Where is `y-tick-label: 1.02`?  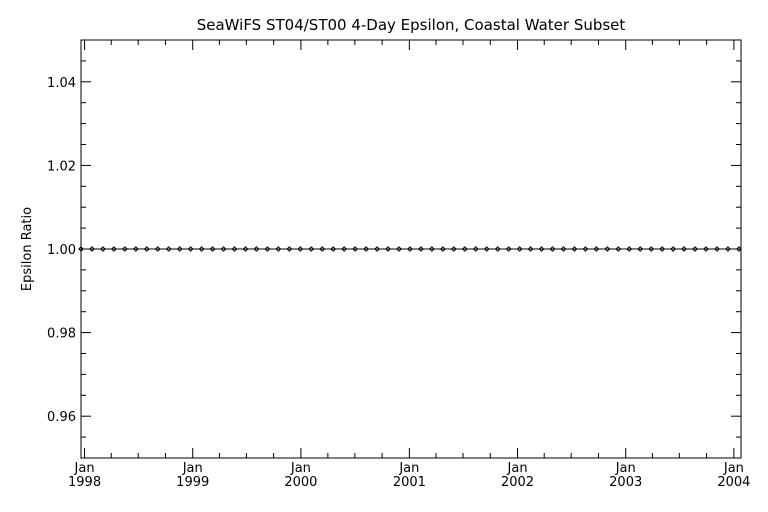 y-tick-label: 1.02 is located at coordinates (61, 166).